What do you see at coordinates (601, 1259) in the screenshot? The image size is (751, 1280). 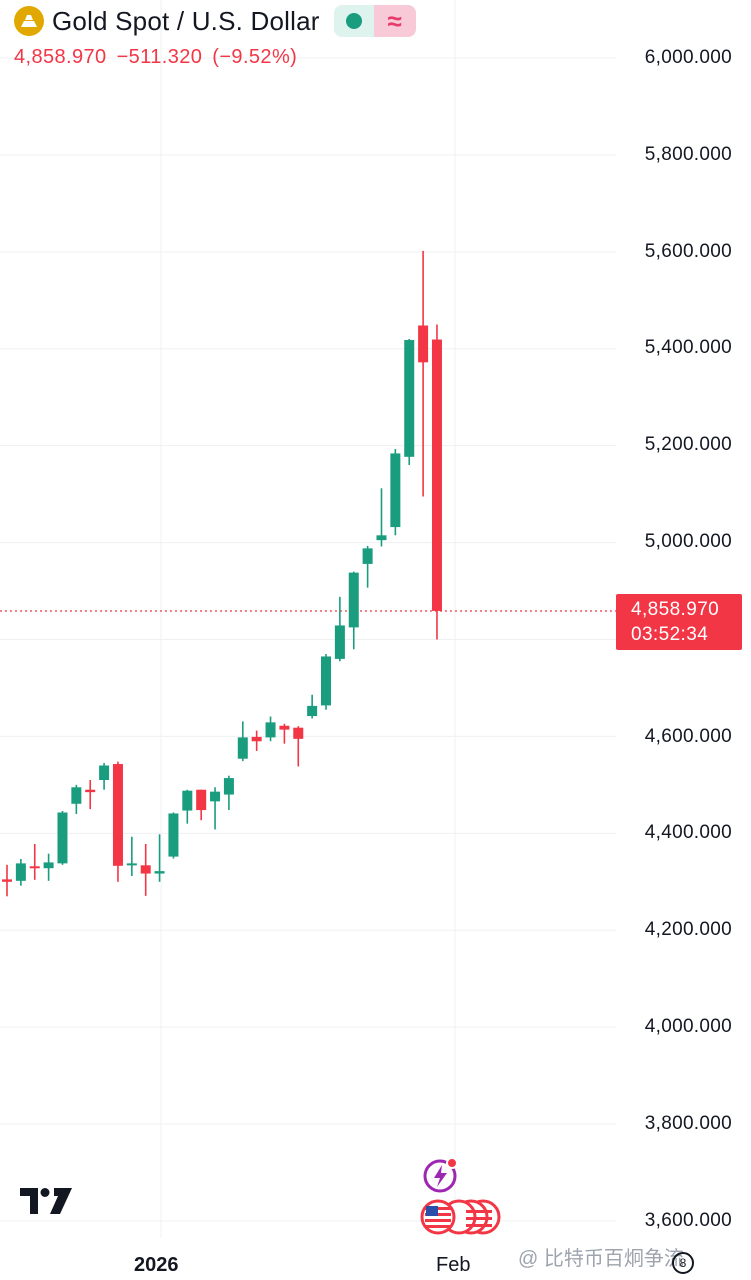 I see `watermark: @ 比特币百炯争流` at bounding box center [601, 1259].